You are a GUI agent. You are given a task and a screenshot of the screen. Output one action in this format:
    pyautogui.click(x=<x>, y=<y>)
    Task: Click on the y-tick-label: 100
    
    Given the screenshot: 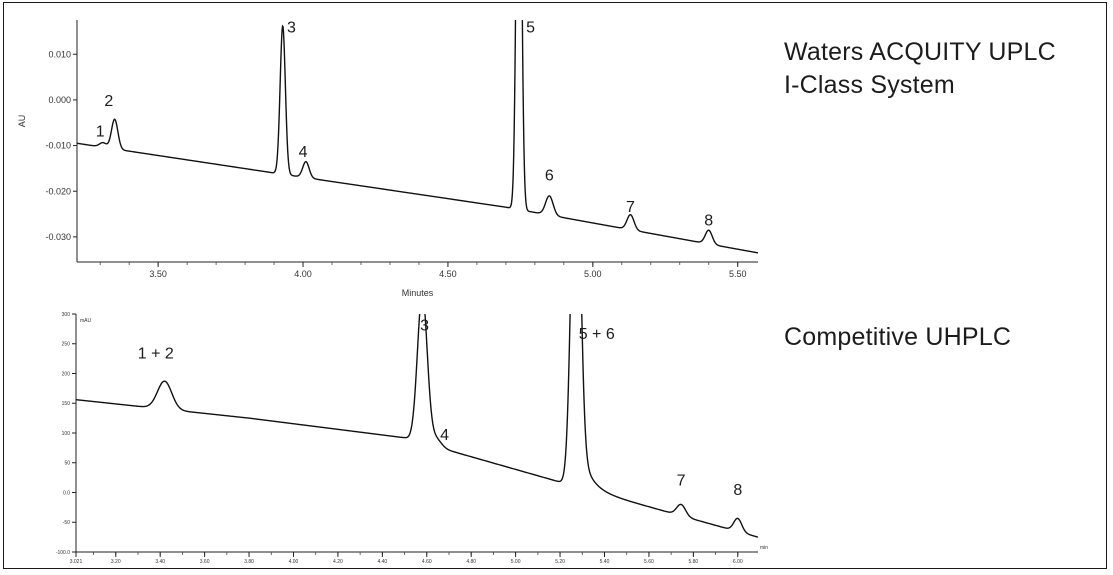 What is the action you would take?
    pyautogui.click(x=66, y=434)
    